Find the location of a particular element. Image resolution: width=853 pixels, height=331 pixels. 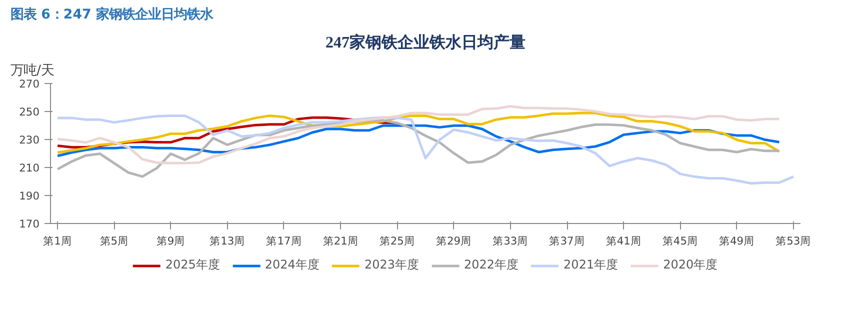

legend-label: 2021年度 is located at coordinates (591, 265).